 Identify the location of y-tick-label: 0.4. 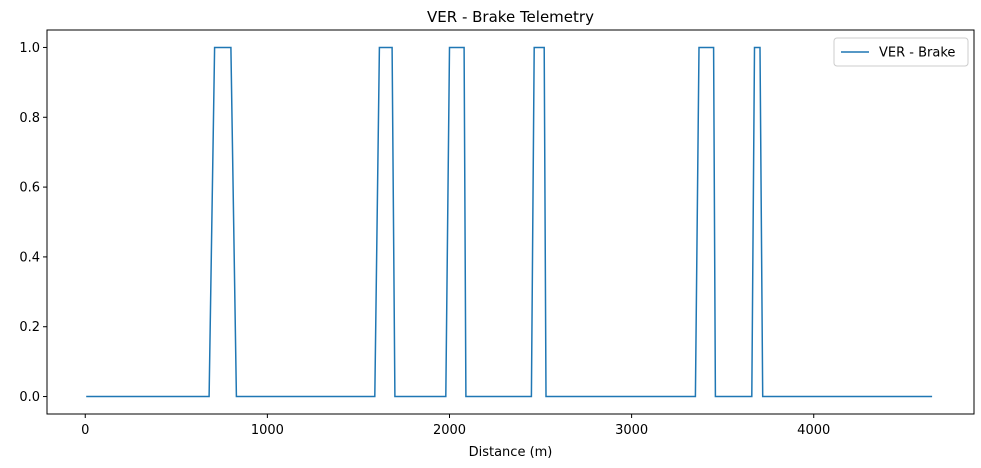
(29, 257).